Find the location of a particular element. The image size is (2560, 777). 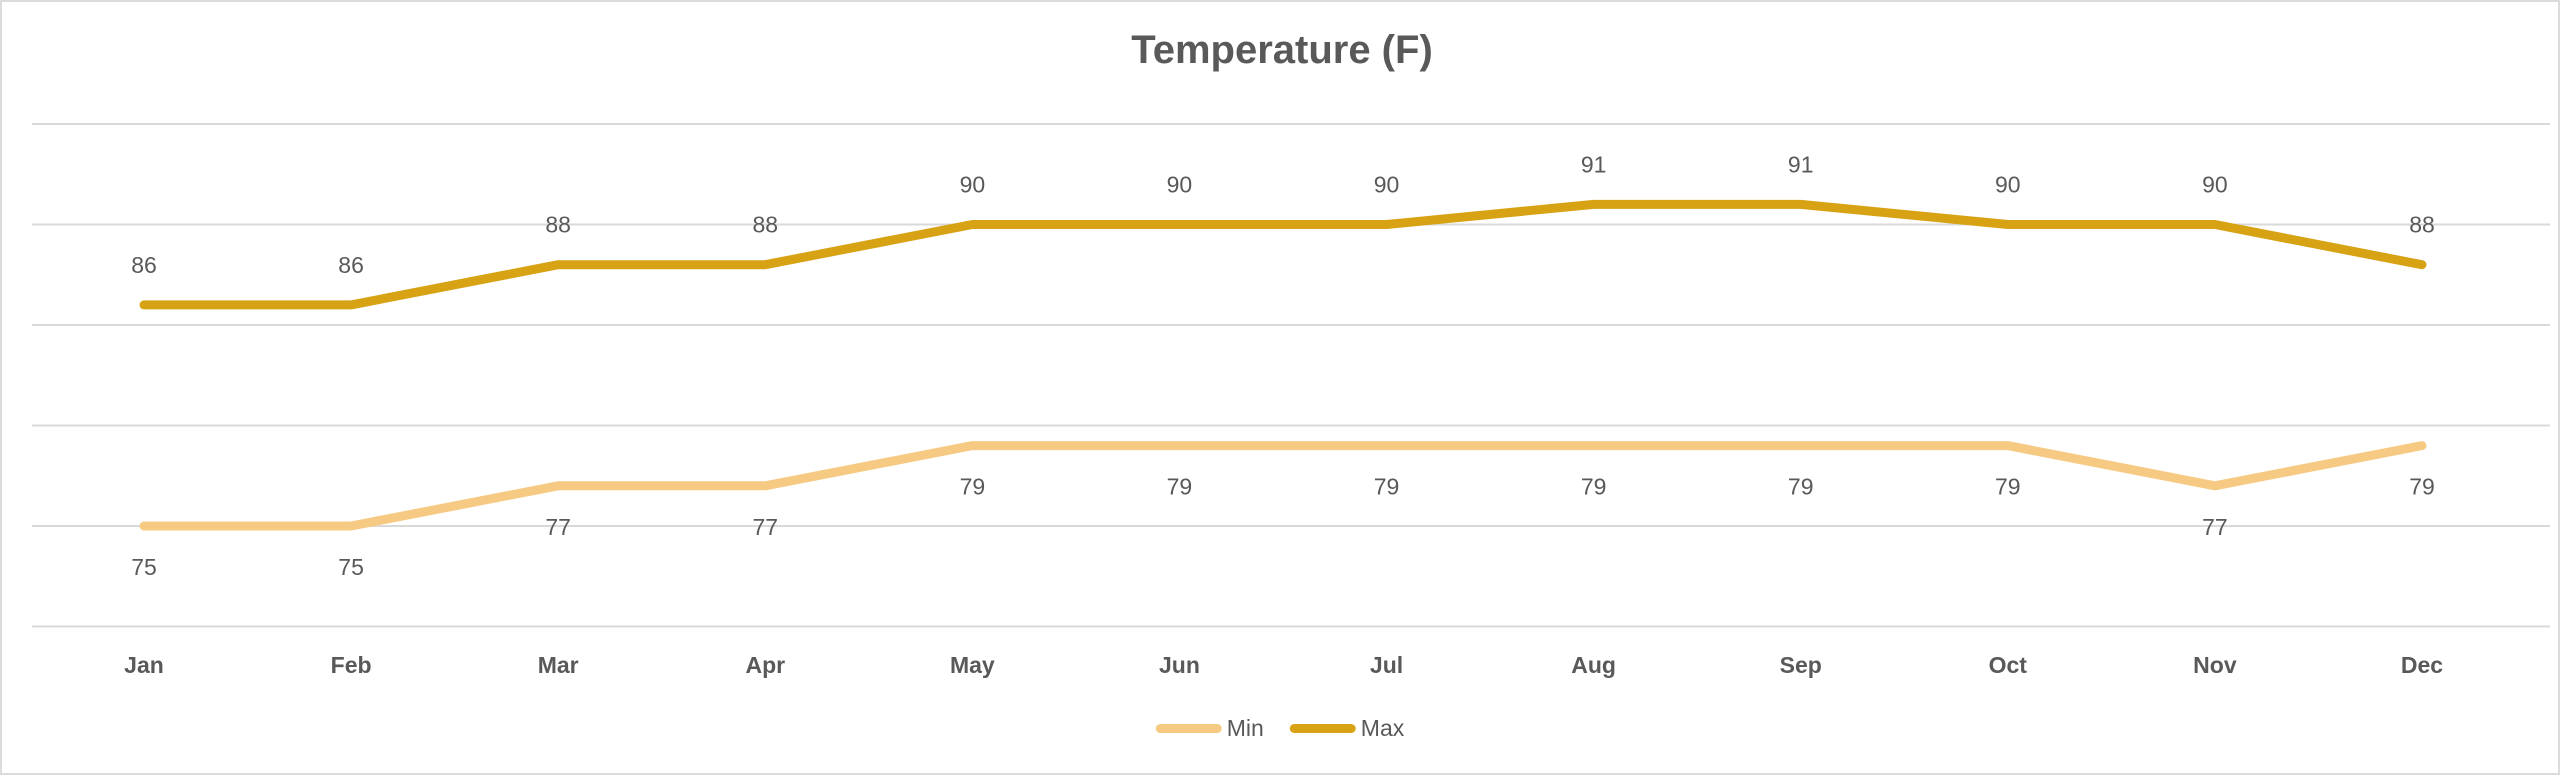

legend-label: Max is located at coordinates (1382, 728).